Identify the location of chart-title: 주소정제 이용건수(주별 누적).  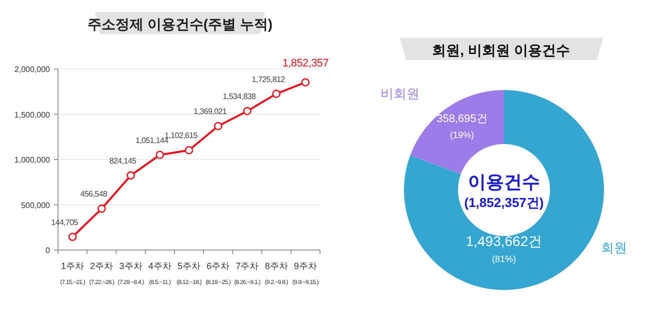
(180, 24).